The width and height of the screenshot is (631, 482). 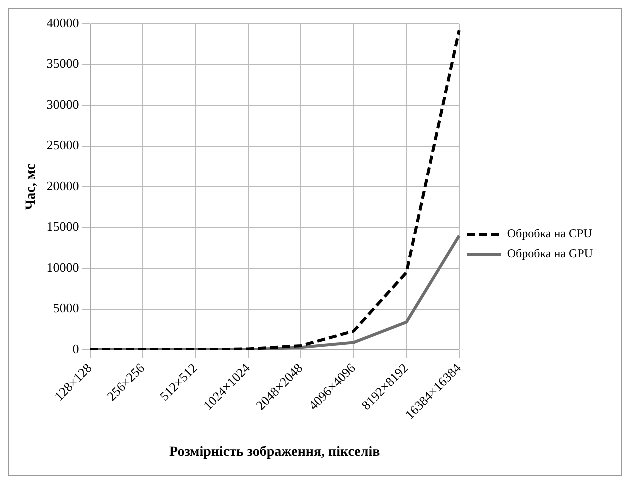 What do you see at coordinates (275, 452) in the screenshot?
I see `x-axis-title: Розмірність зображення, пікселів` at bounding box center [275, 452].